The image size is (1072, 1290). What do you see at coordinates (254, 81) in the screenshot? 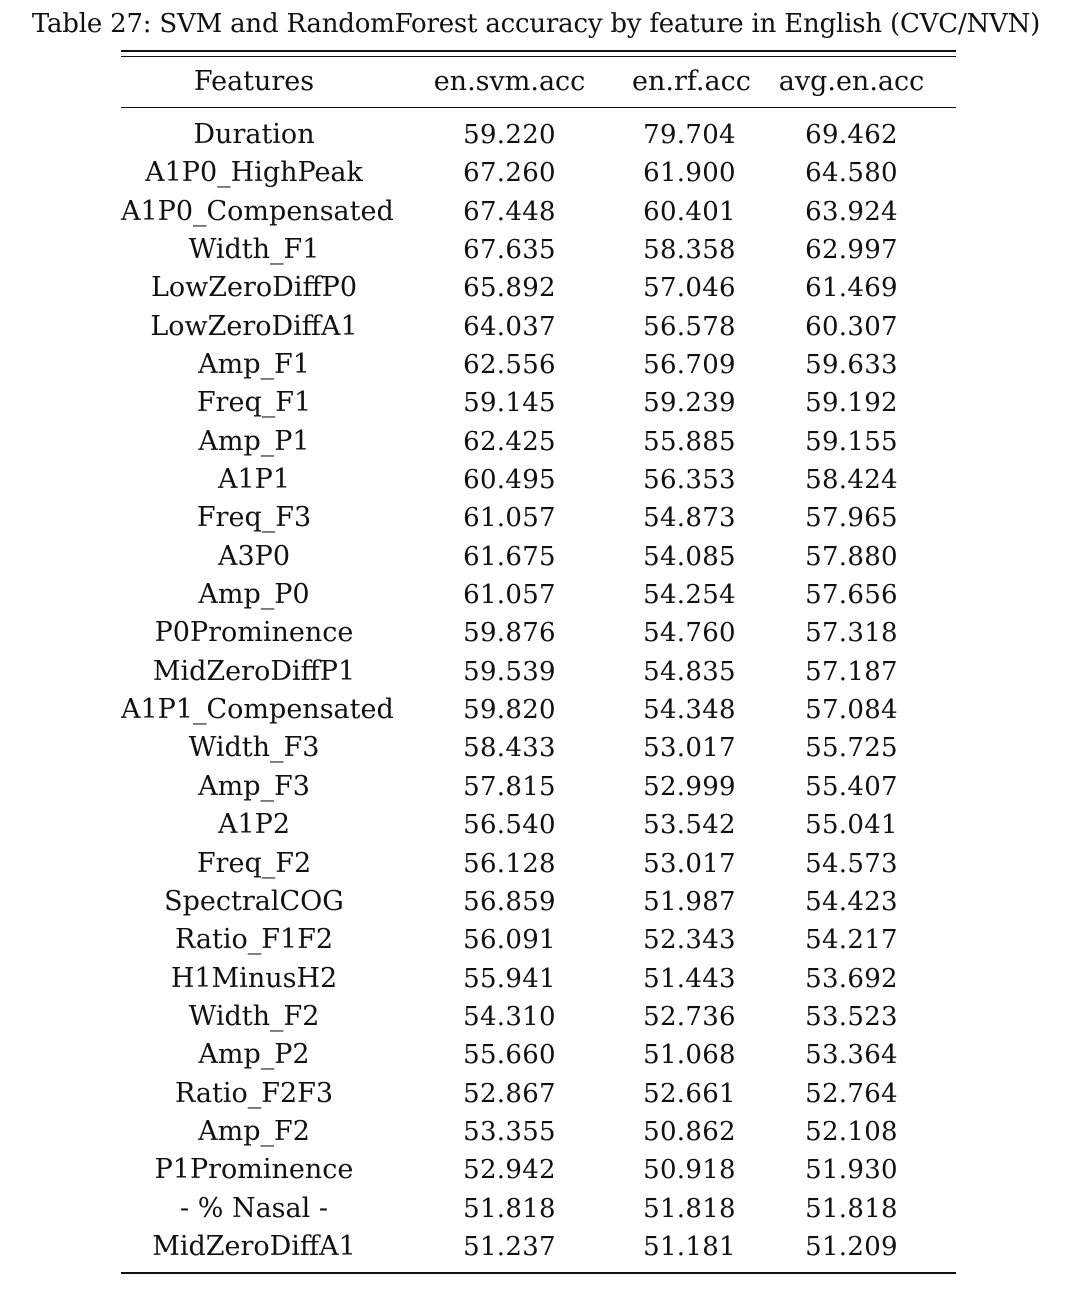
I see `header-features: Features` at bounding box center [254, 81].